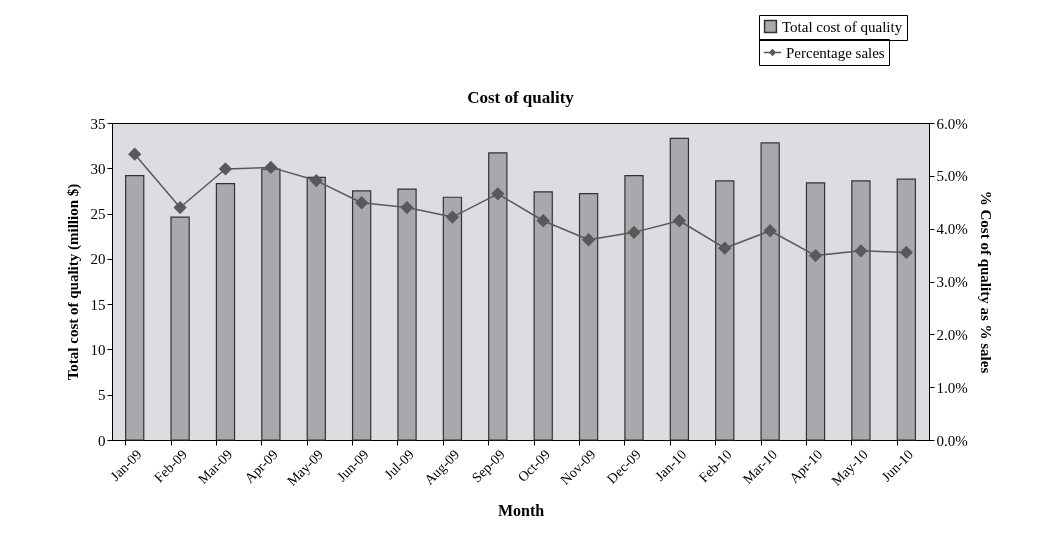 The width and height of the screenshot is (1047, 552). What do you see at coordinates (102, 395) in the screenshot?
I see `y-tick-label: 5` at bounding box center [102, 395].